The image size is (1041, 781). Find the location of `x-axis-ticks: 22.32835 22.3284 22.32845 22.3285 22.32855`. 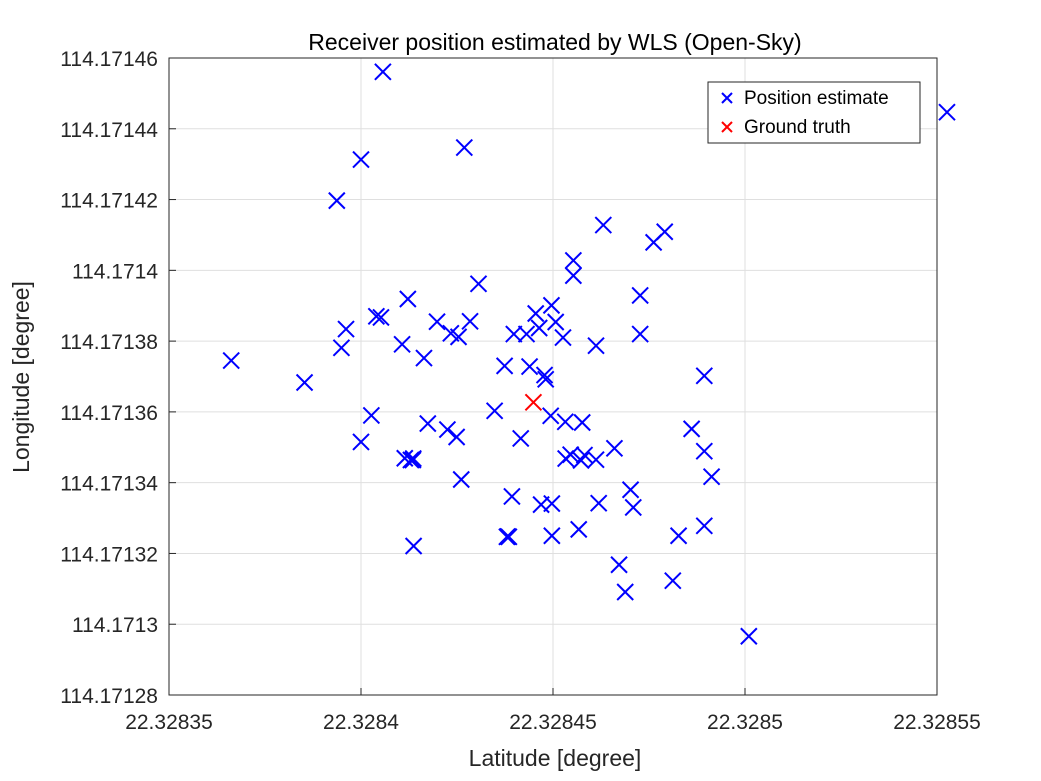

x-axis-ticks: 22.32835 22.3284 22.32845 22.3285 22.32855 is located at coordinates (553, 711).